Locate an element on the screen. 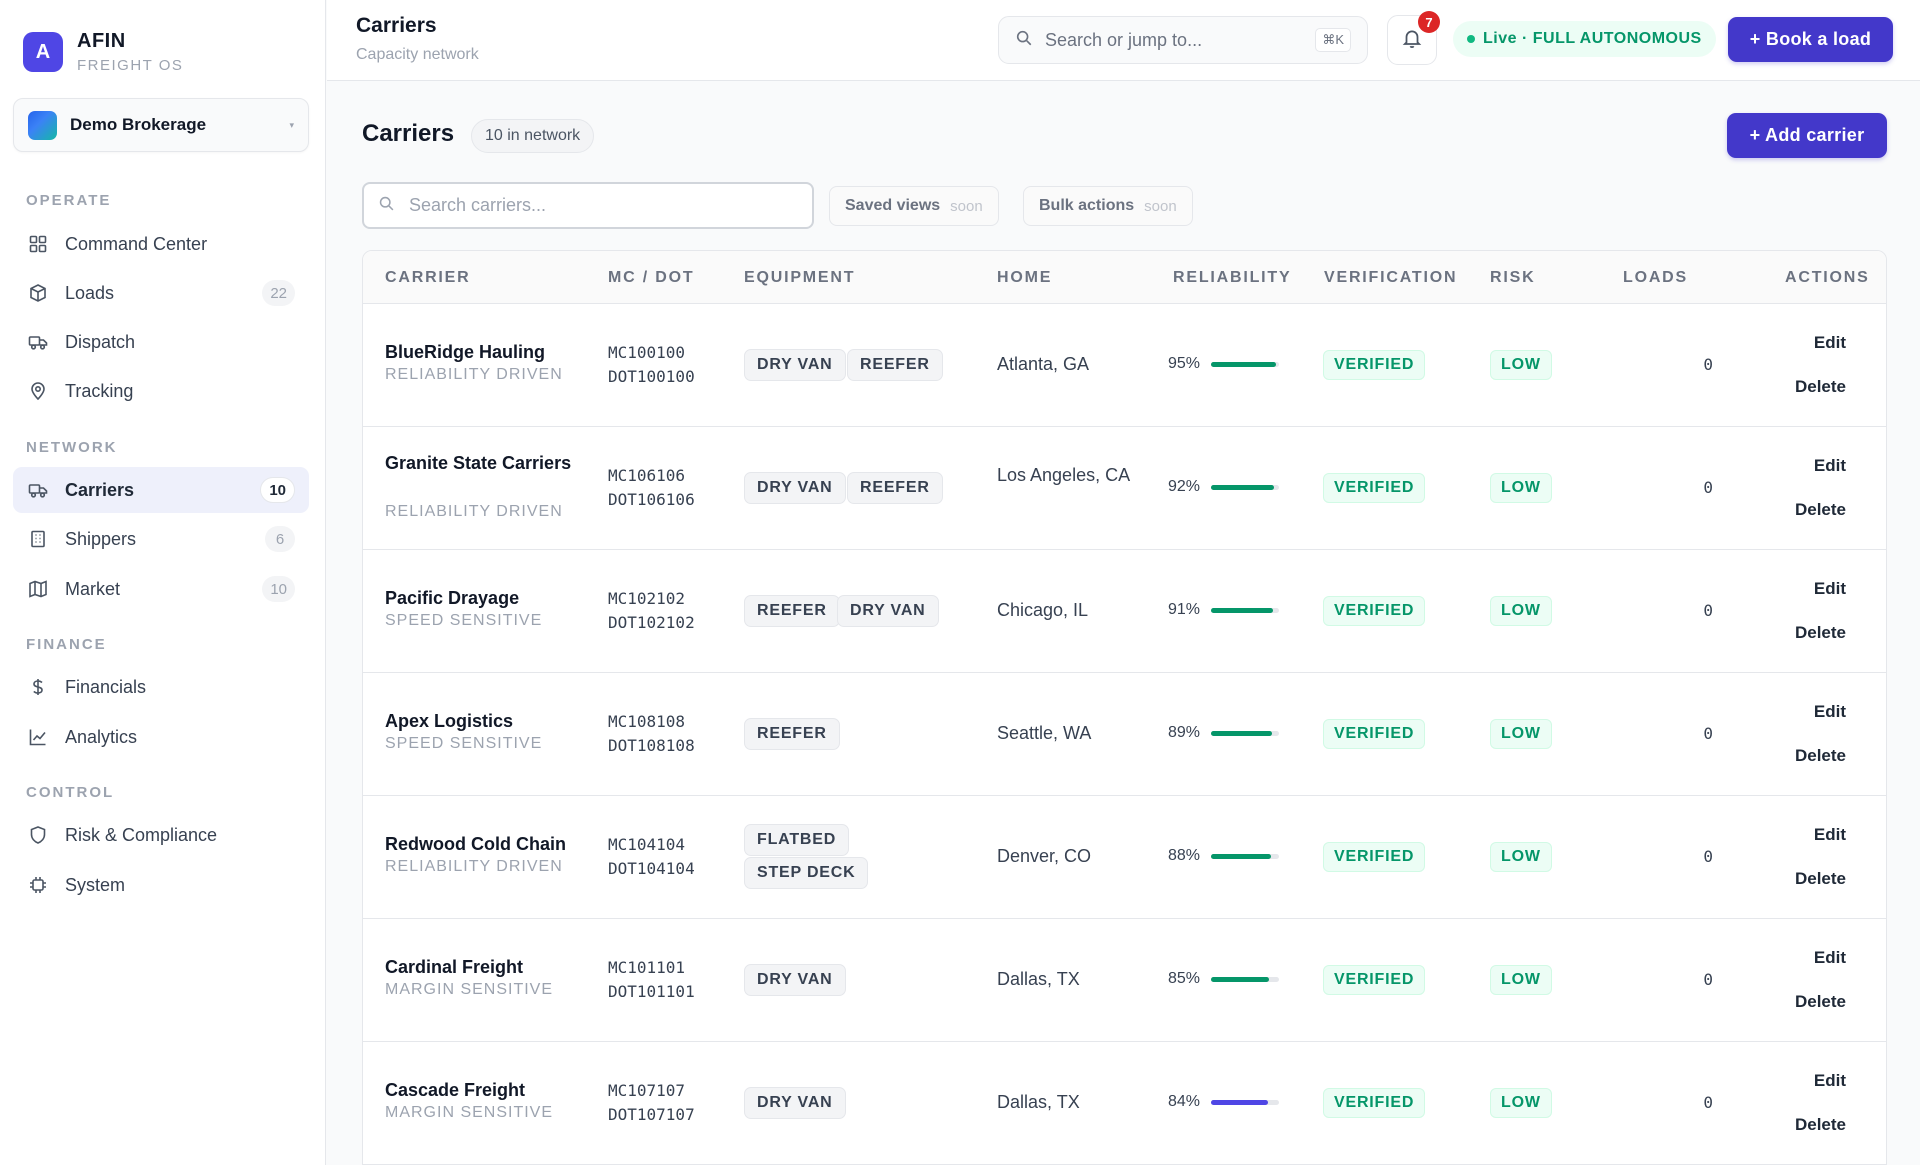  mc-number: MC106106 is located at coordinates (647, 475).